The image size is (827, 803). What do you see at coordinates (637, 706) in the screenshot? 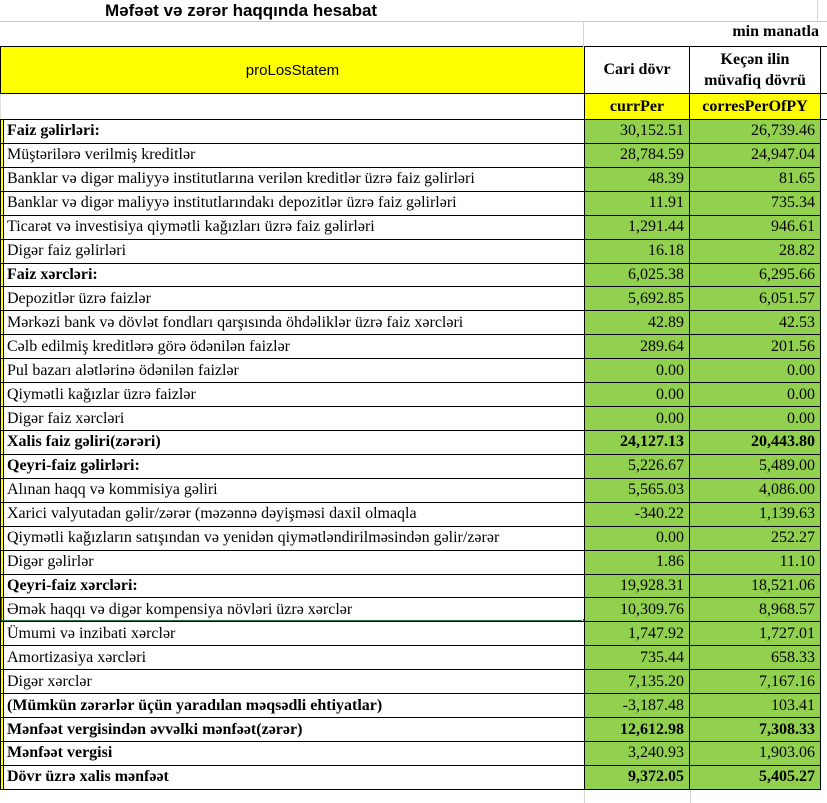
I see `current-period-value-cell: -3,187.48` at bounding box center [637, 706].